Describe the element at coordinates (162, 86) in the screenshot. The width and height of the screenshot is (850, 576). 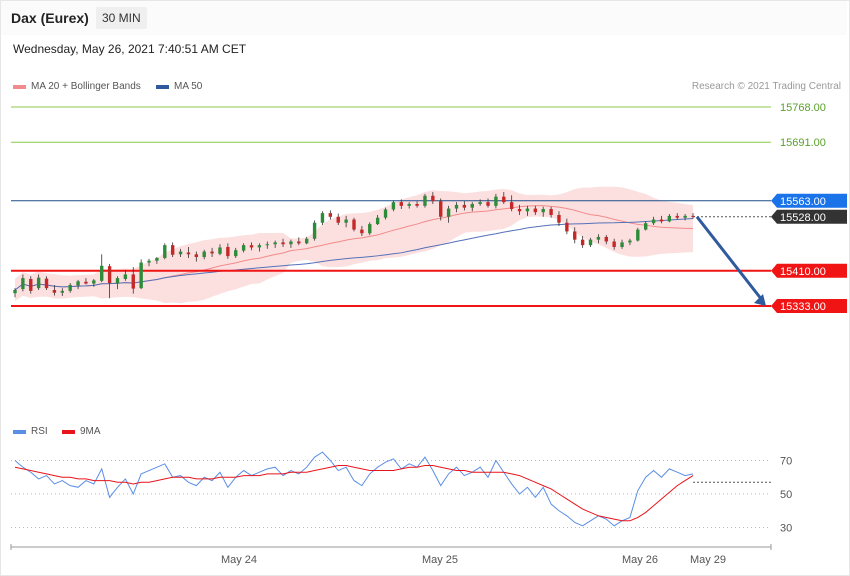
I see `ma50-swatch` at that location.